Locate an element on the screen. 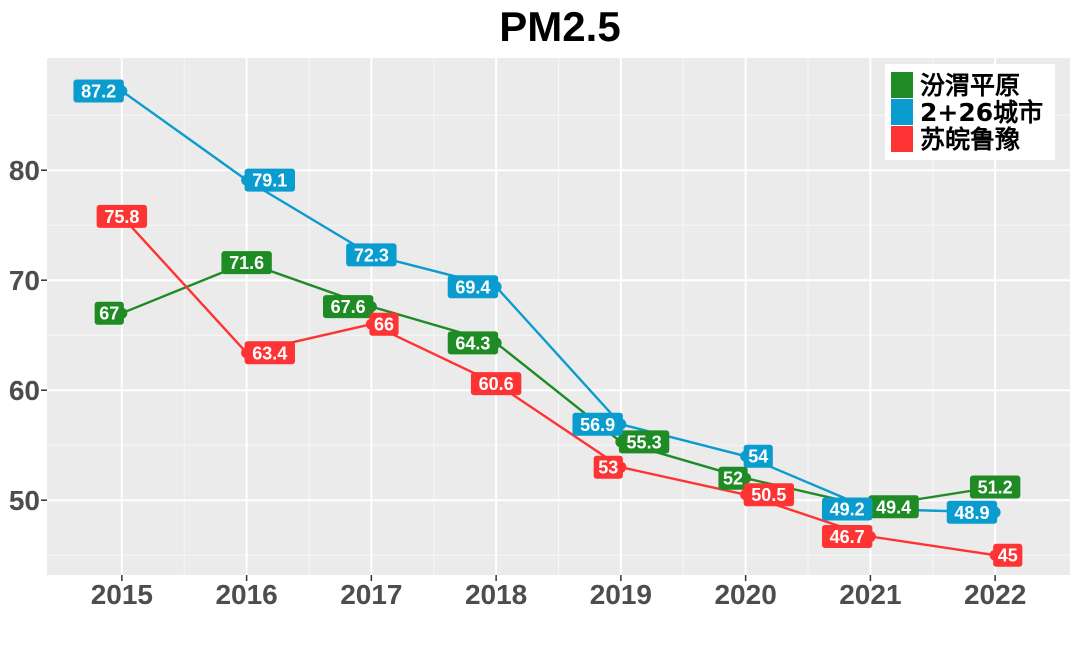  data-label: 71.6 is located at coordinates (246, 263).